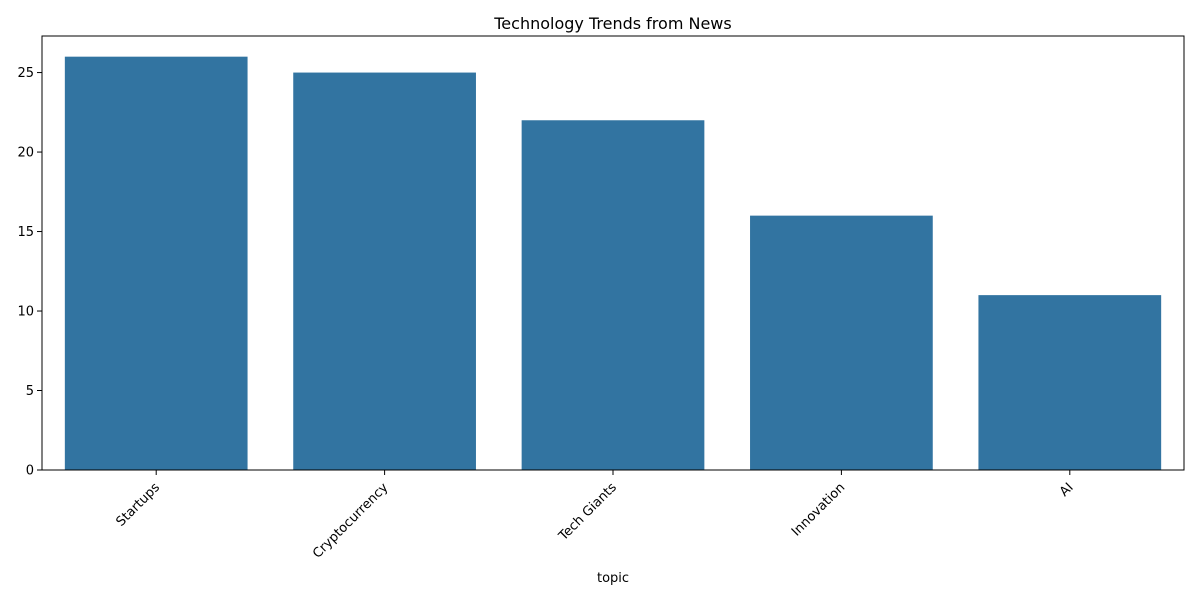 The image size is (1200, 604). Describe the element at coordinates (139, 505) in the screenshot. I see `x-tick-label: Startups` at that location.